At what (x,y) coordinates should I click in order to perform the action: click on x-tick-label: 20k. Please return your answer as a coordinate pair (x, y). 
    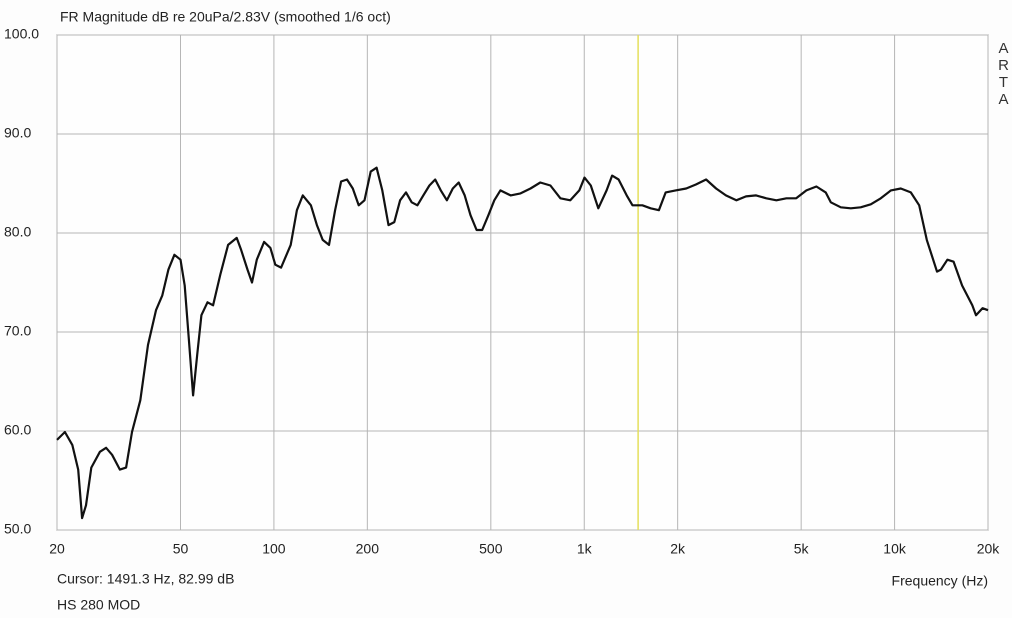
    Looking at the image, I should click on (989, 549).